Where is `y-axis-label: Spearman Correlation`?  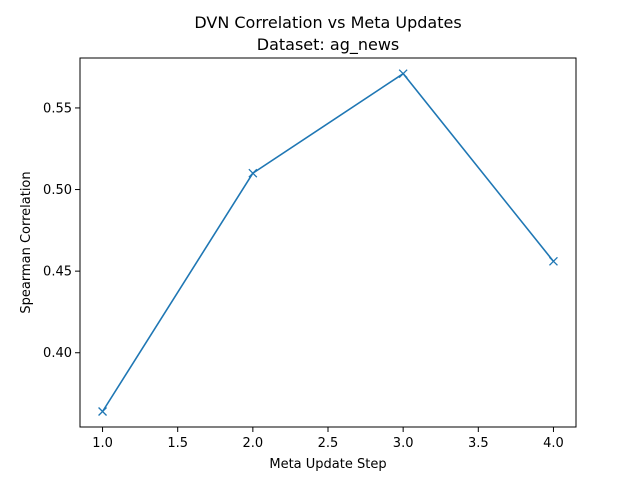
y-axis-label: Spearman Correlation is located at coordinates (26, 242).